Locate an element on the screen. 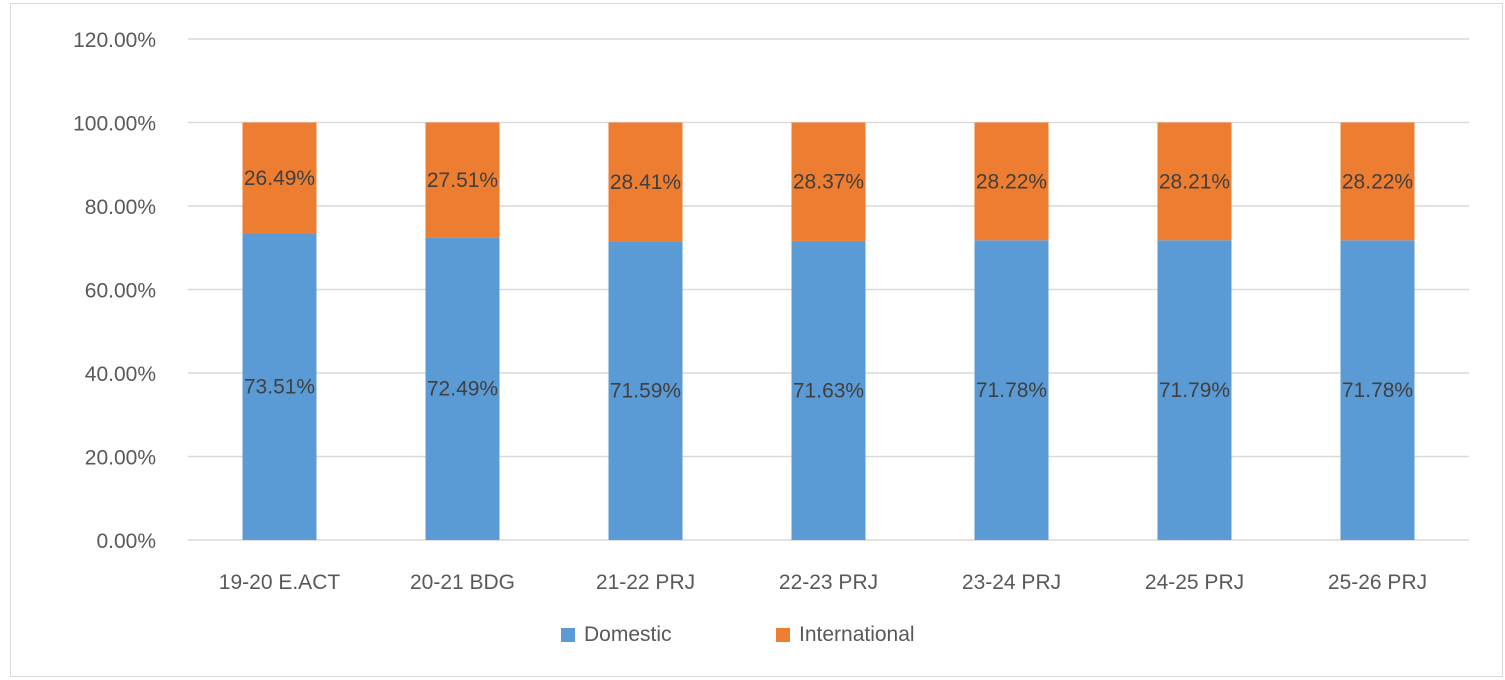 The height and width of the screenshot is (680, 1505). y-tick-label: 40.00% is located at coordinates (120, 374).